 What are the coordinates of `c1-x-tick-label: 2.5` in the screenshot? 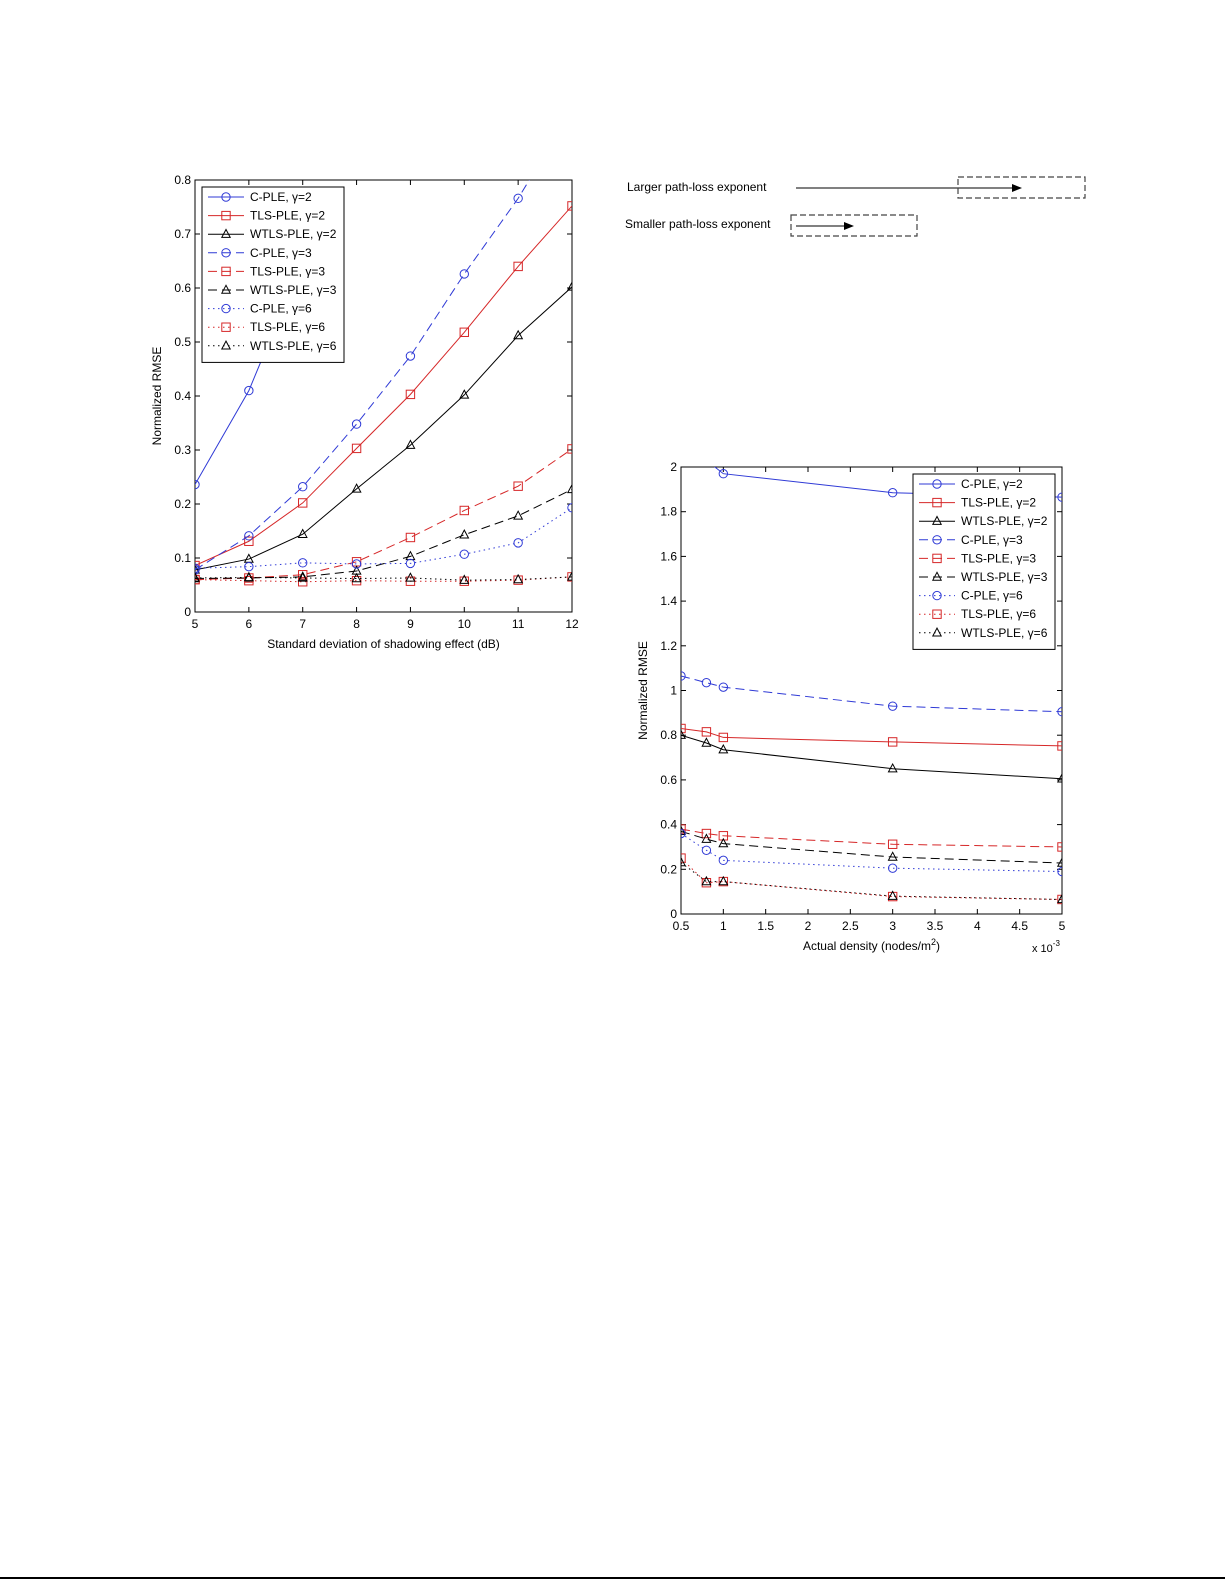 It's located at (850, 926).